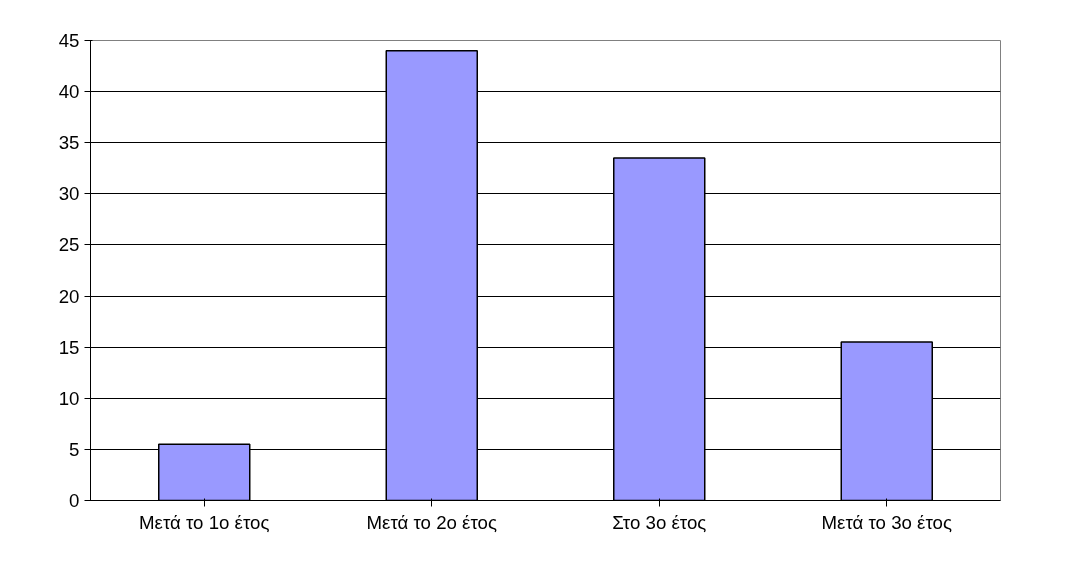 Image resolution: width=1084 pixels, height=583 pixels. I want to click on y-tick-label: 25, so click(69, 245).